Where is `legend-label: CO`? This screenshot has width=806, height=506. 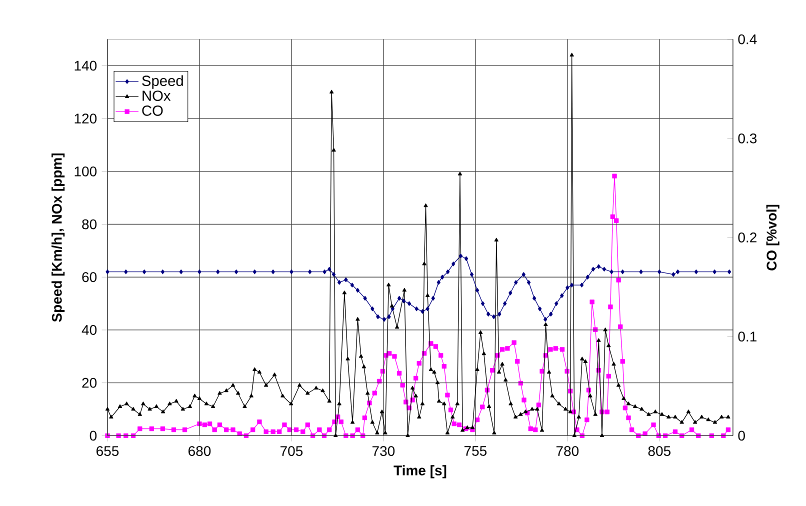
legend-label: CO is located at coordinates (152, 110).